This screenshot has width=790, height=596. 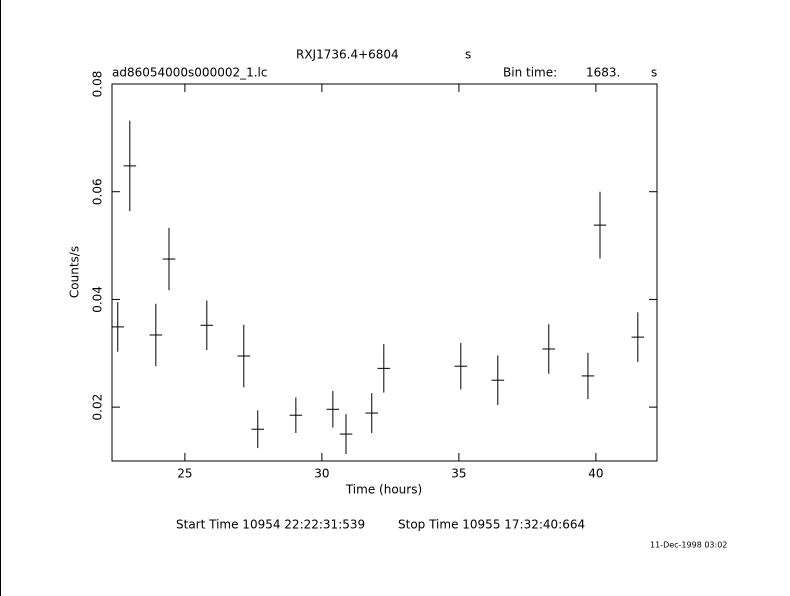 What do you see at coordinates (98, 299) in the screenshot?
I see `y-tick-label: 0.04` at bounding box center [98, 299].